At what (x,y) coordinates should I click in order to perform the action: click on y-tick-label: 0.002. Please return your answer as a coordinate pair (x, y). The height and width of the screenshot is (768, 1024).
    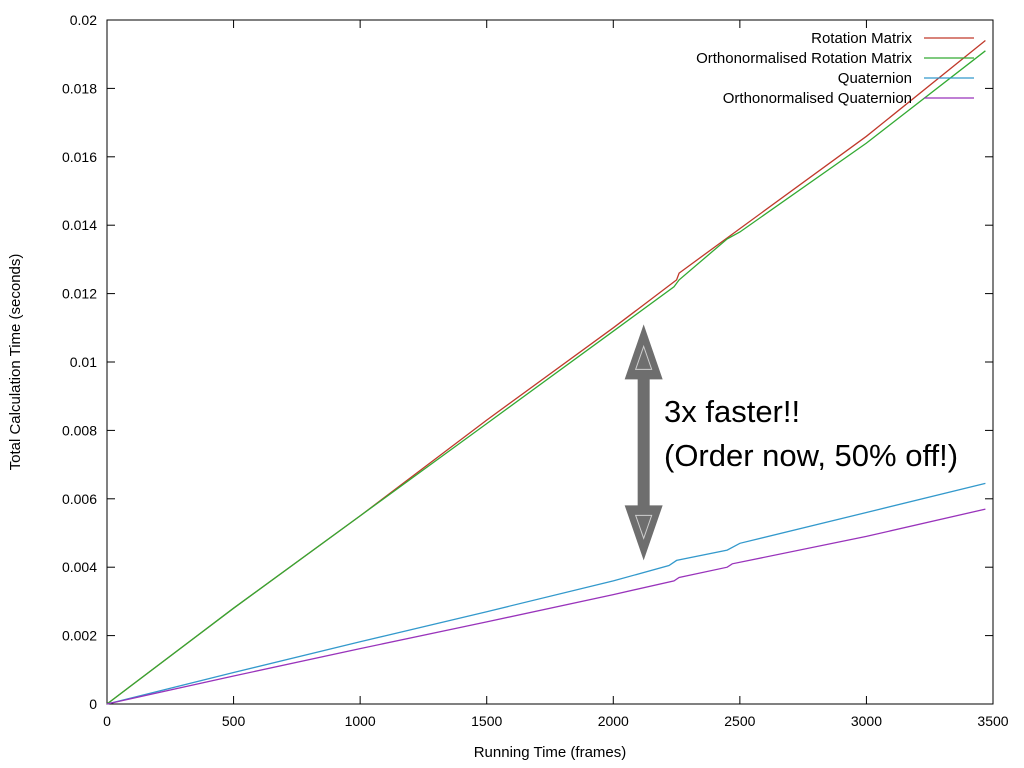
    Looking at the image, I should click on (79, 636).